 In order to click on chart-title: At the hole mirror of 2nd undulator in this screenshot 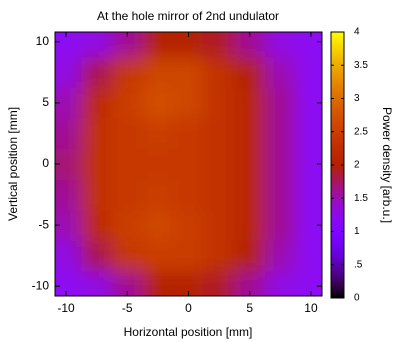, I will do `click(188, 16)`.